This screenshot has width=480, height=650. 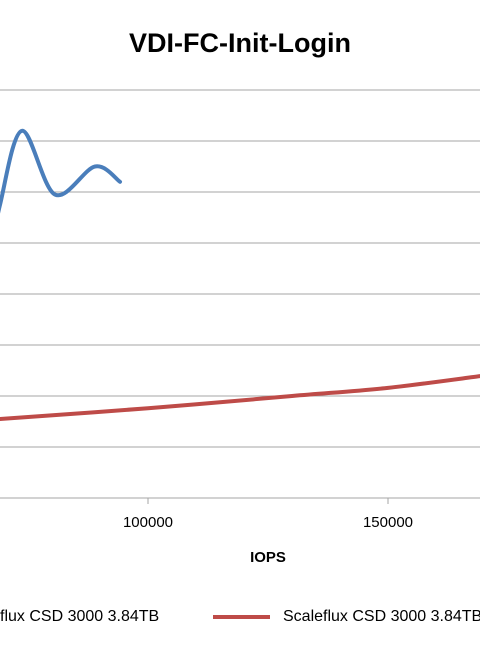 What do you see at coordinates (240, 43) in the screenshot?
I see `chart-title: VDI-FC-Init-Login` at bounding box center [240, 43].